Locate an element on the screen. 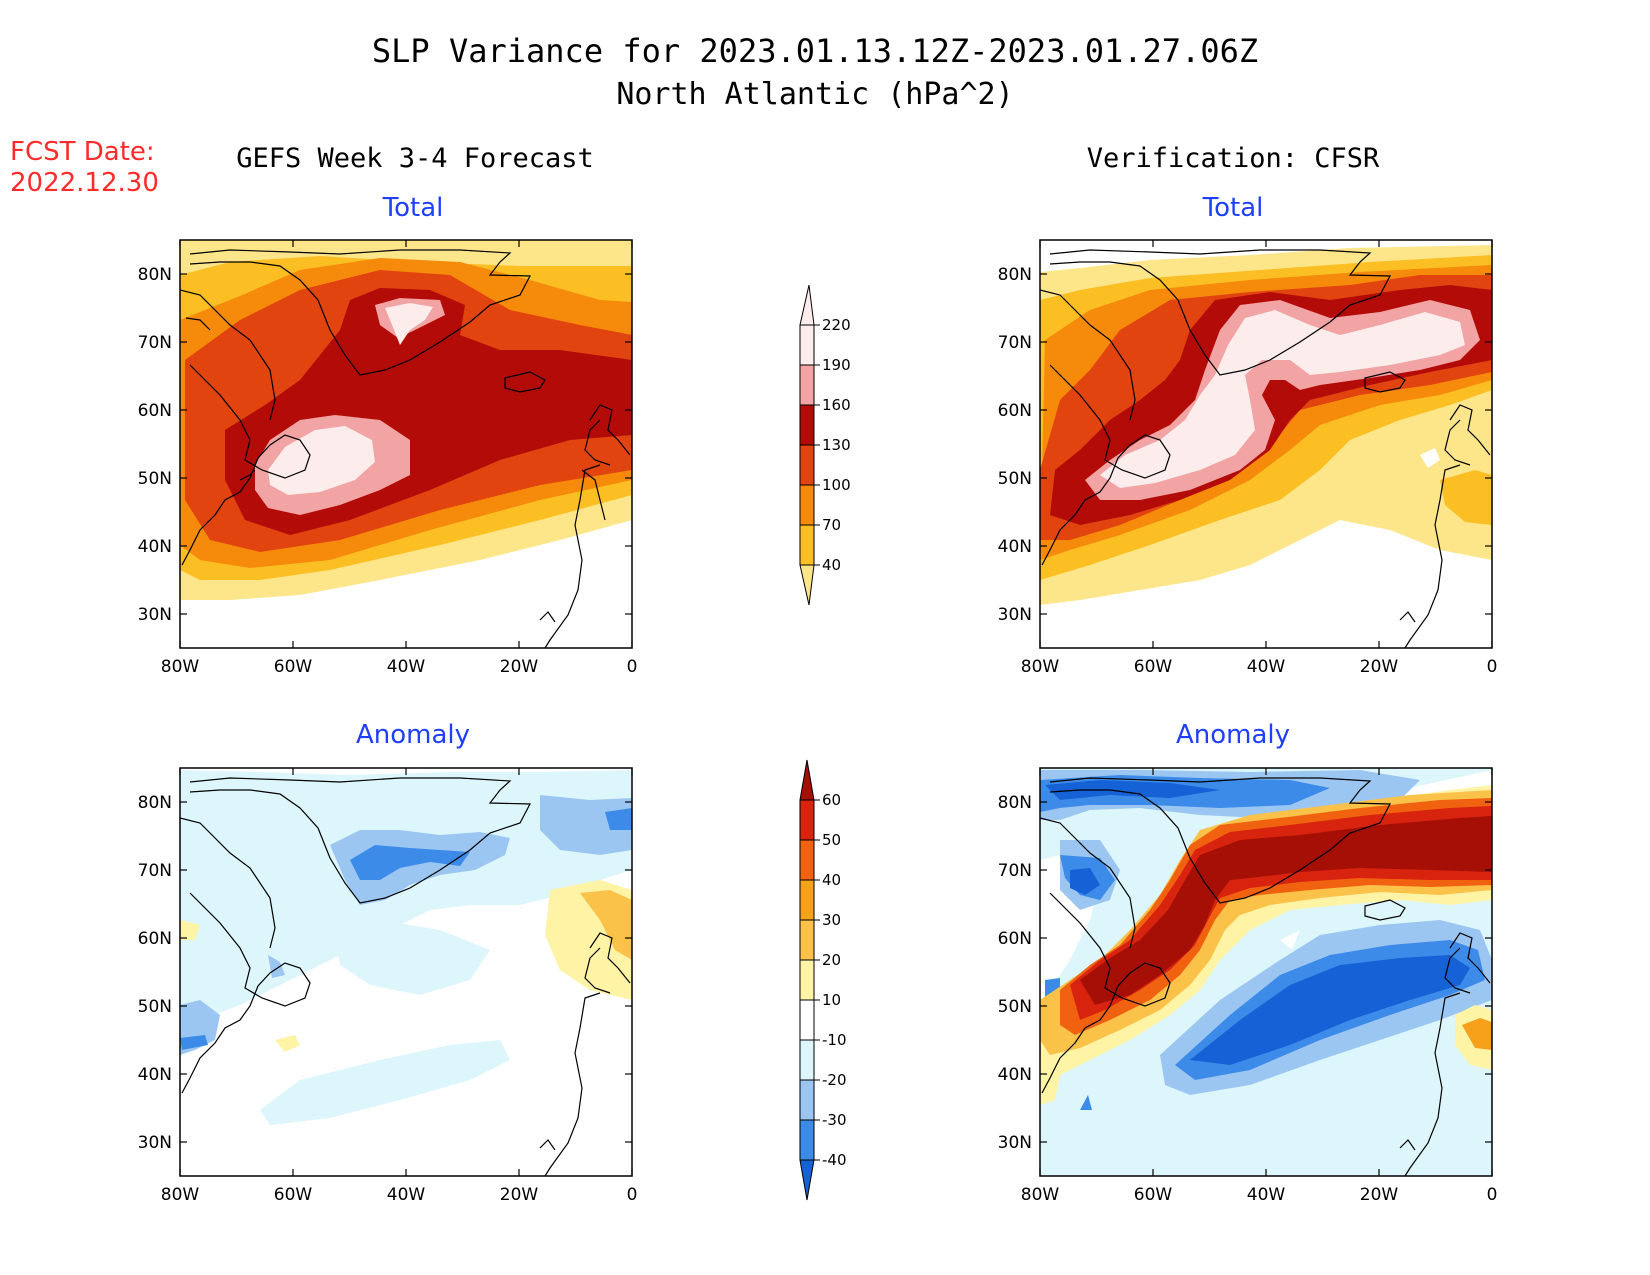 The height and width of the screenshot is (1275, 1650). axes-forecast-anomaly: 30N 40N 50N 60N 70N 80N 80W 60W 40W 20W 0 is located at coordinates (388, 986).